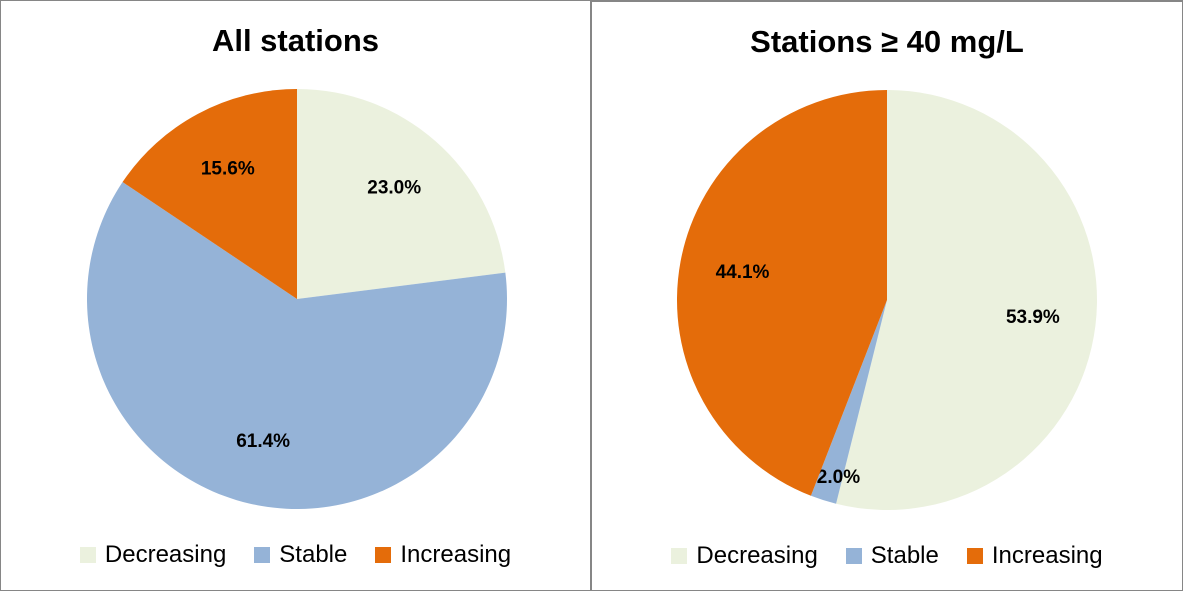  I want to click on pie-slice-stable, so click(848, 402).